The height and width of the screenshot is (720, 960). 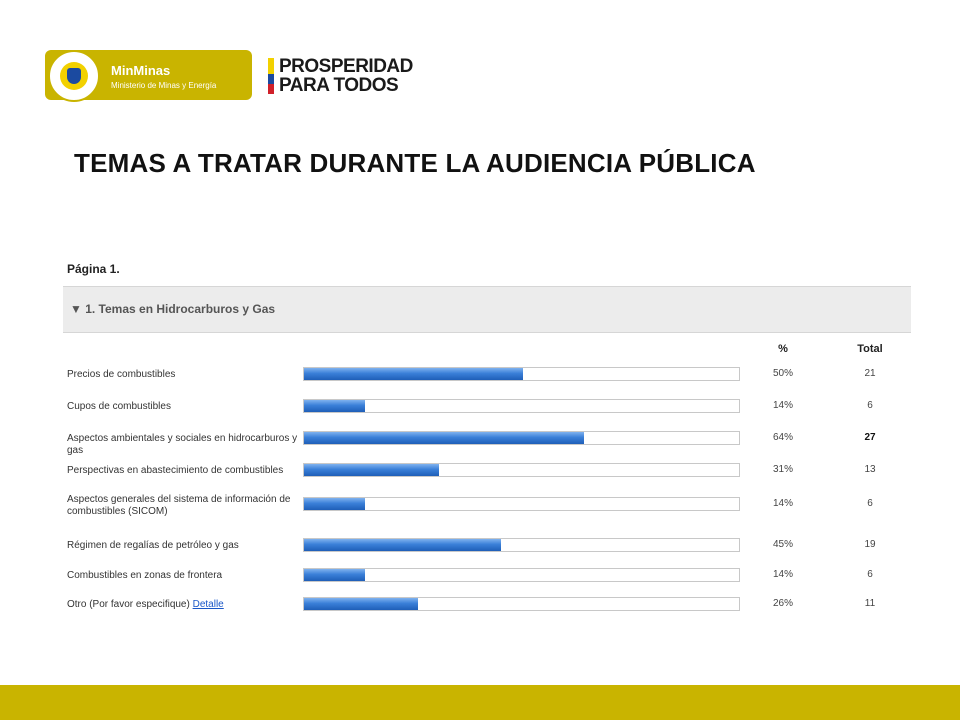 What do you see at coordinates (782, 544) in the screenshot?
I see `percent-label: 45%` at bounding box center [782, 544].